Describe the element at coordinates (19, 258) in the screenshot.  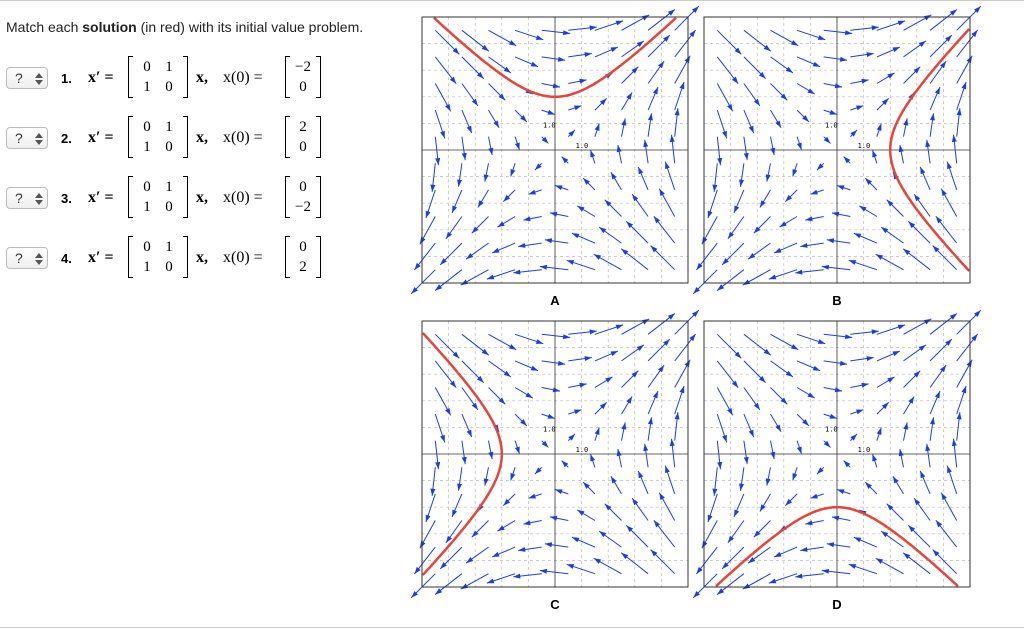
I see `select-value: ?` at that location.